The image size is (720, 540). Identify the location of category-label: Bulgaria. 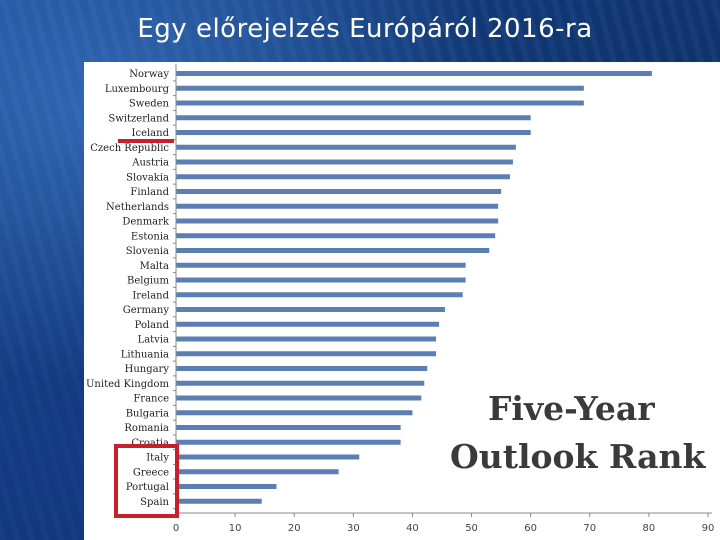
(147, 413).